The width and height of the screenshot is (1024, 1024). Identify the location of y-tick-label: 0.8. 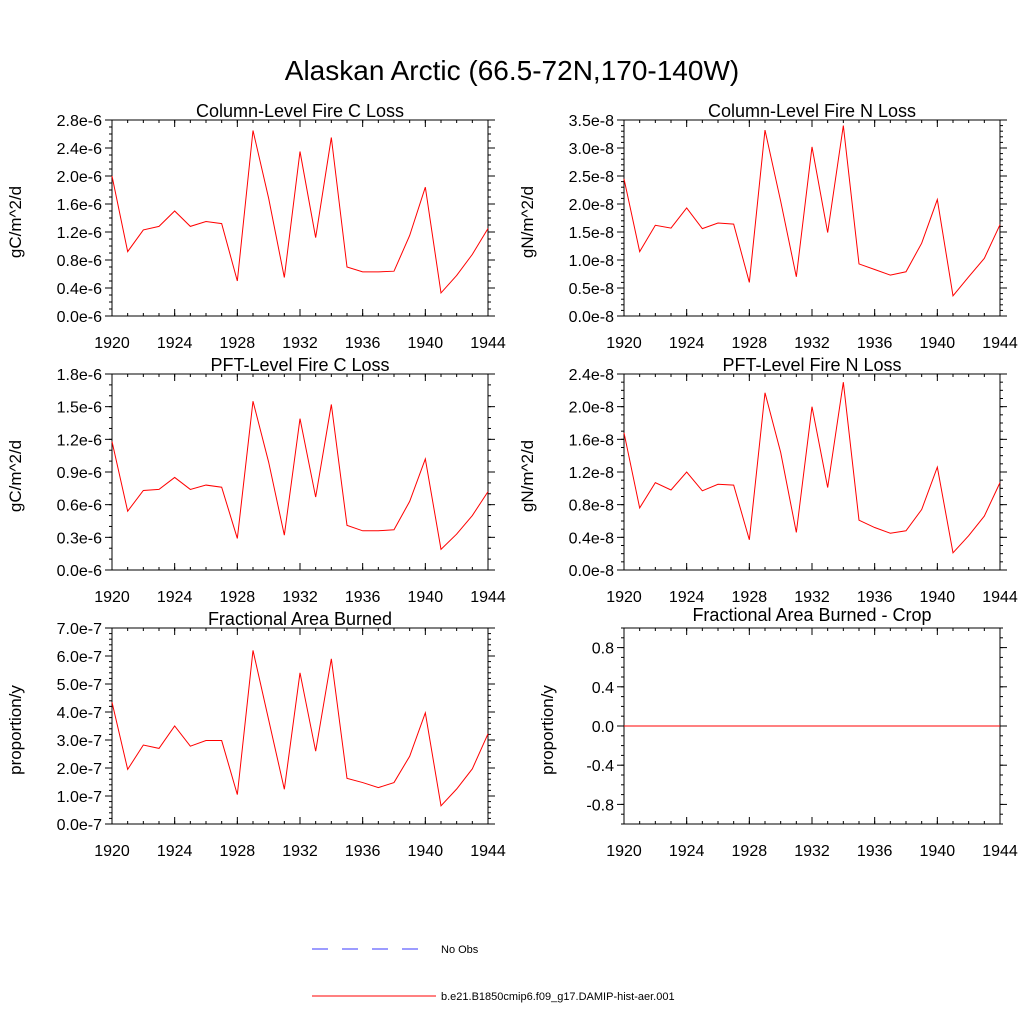
(603, 649).